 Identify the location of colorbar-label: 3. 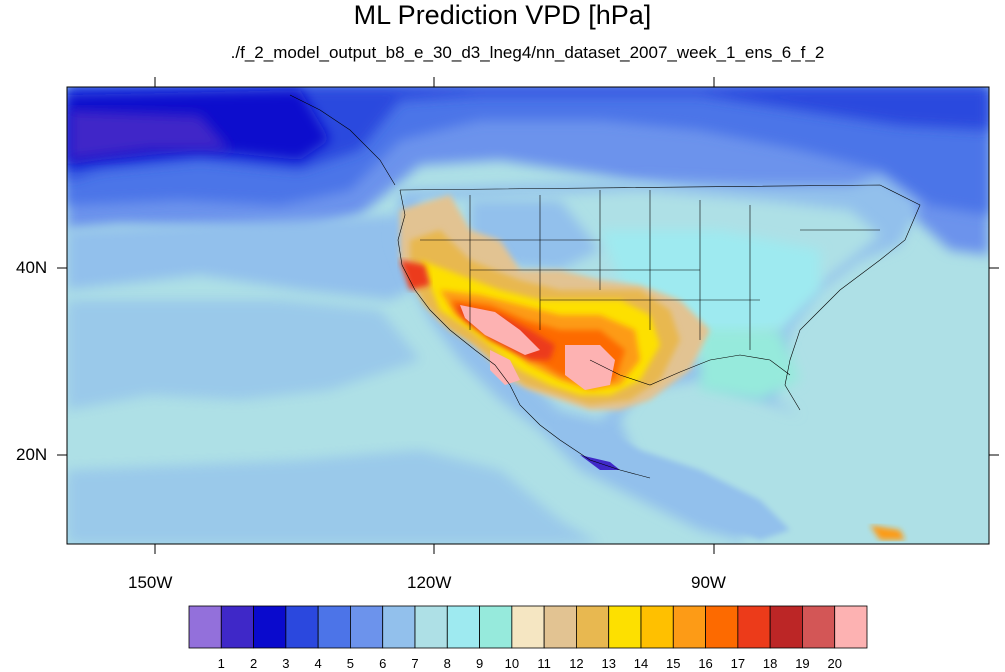
(286, 663).